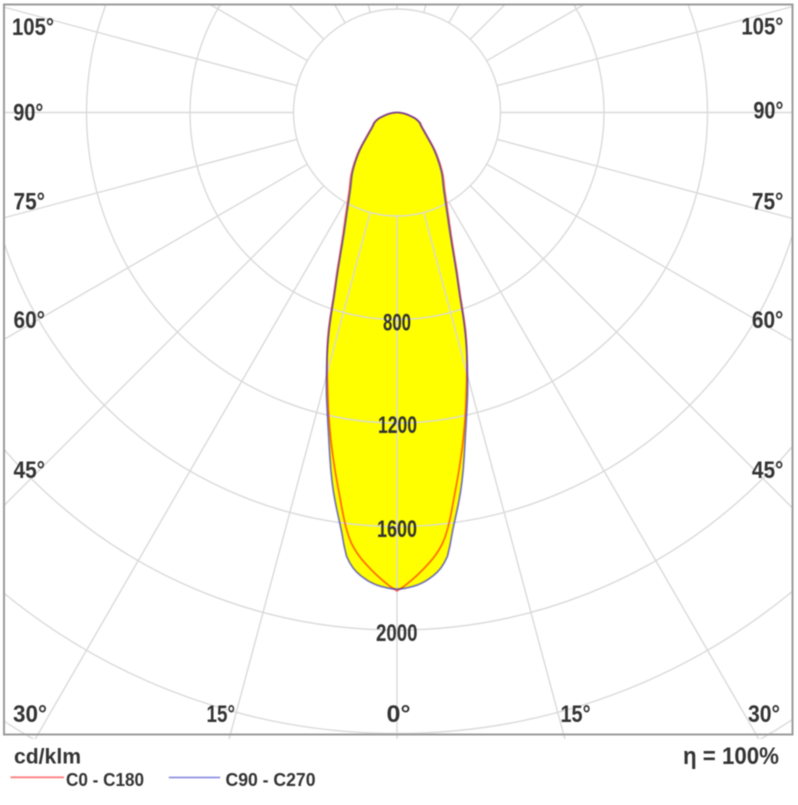 This screenshot has height=805, width=798. What do you see at coordinates (397, 425) in the screenshot?
I see `svg-text: 1200` at bounding box center [397, 425].